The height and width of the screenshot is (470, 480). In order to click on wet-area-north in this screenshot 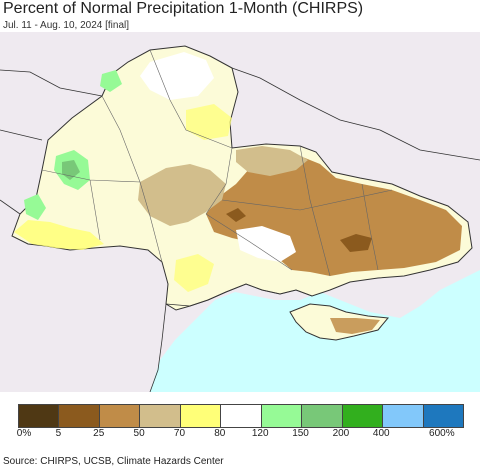, I will do `click(111, 81)`.